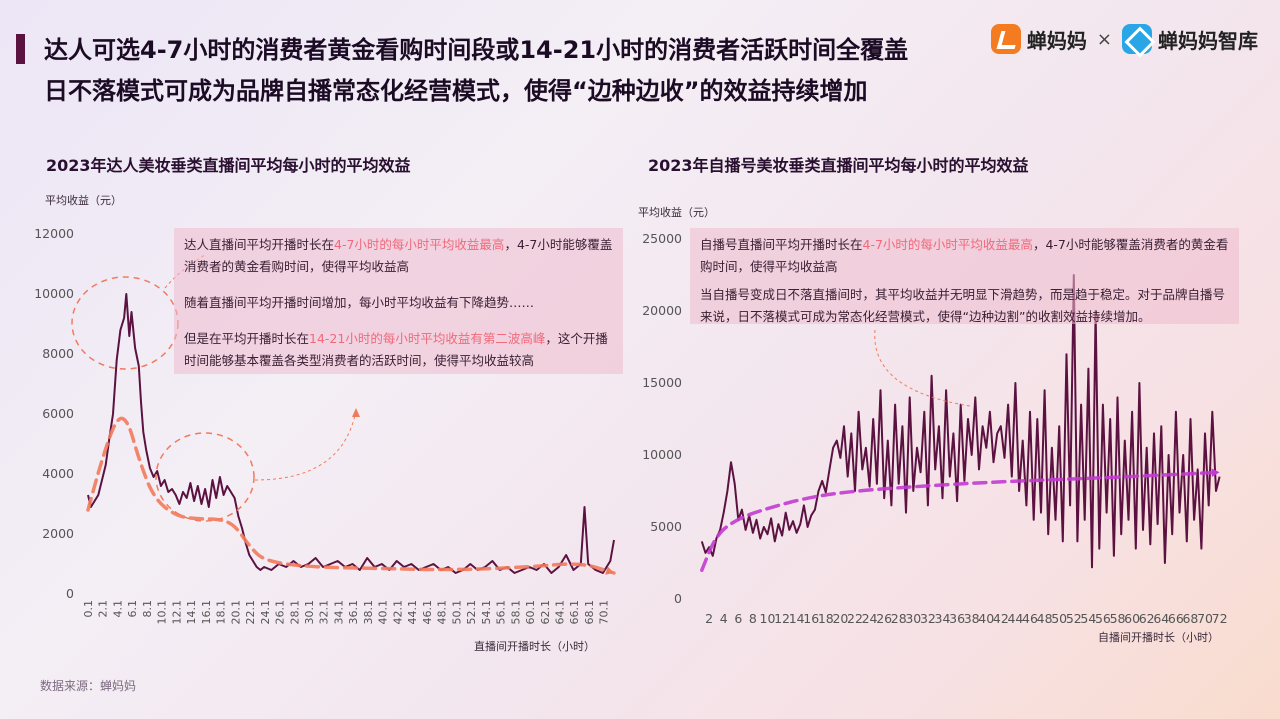 This screenshot has height=719, width=1280. I want to click on x-tick-label: 44.1, so click(412, 612).